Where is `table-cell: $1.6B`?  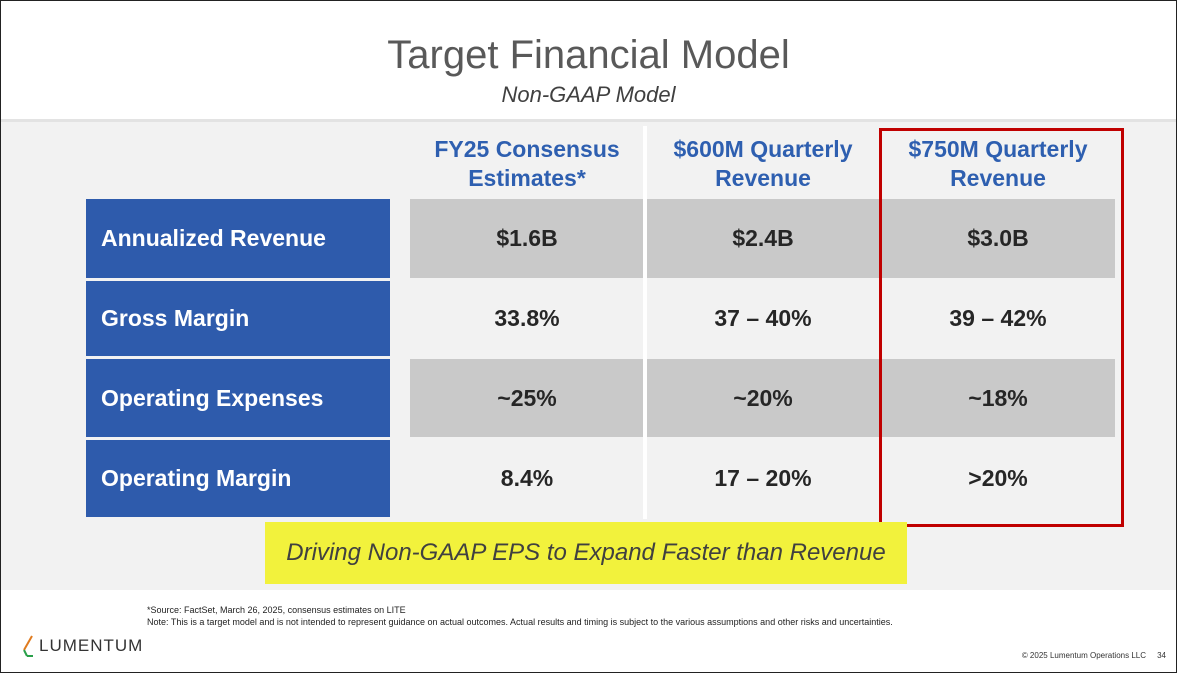
table-cell: $1.6B is located at coordinates (527, 238).